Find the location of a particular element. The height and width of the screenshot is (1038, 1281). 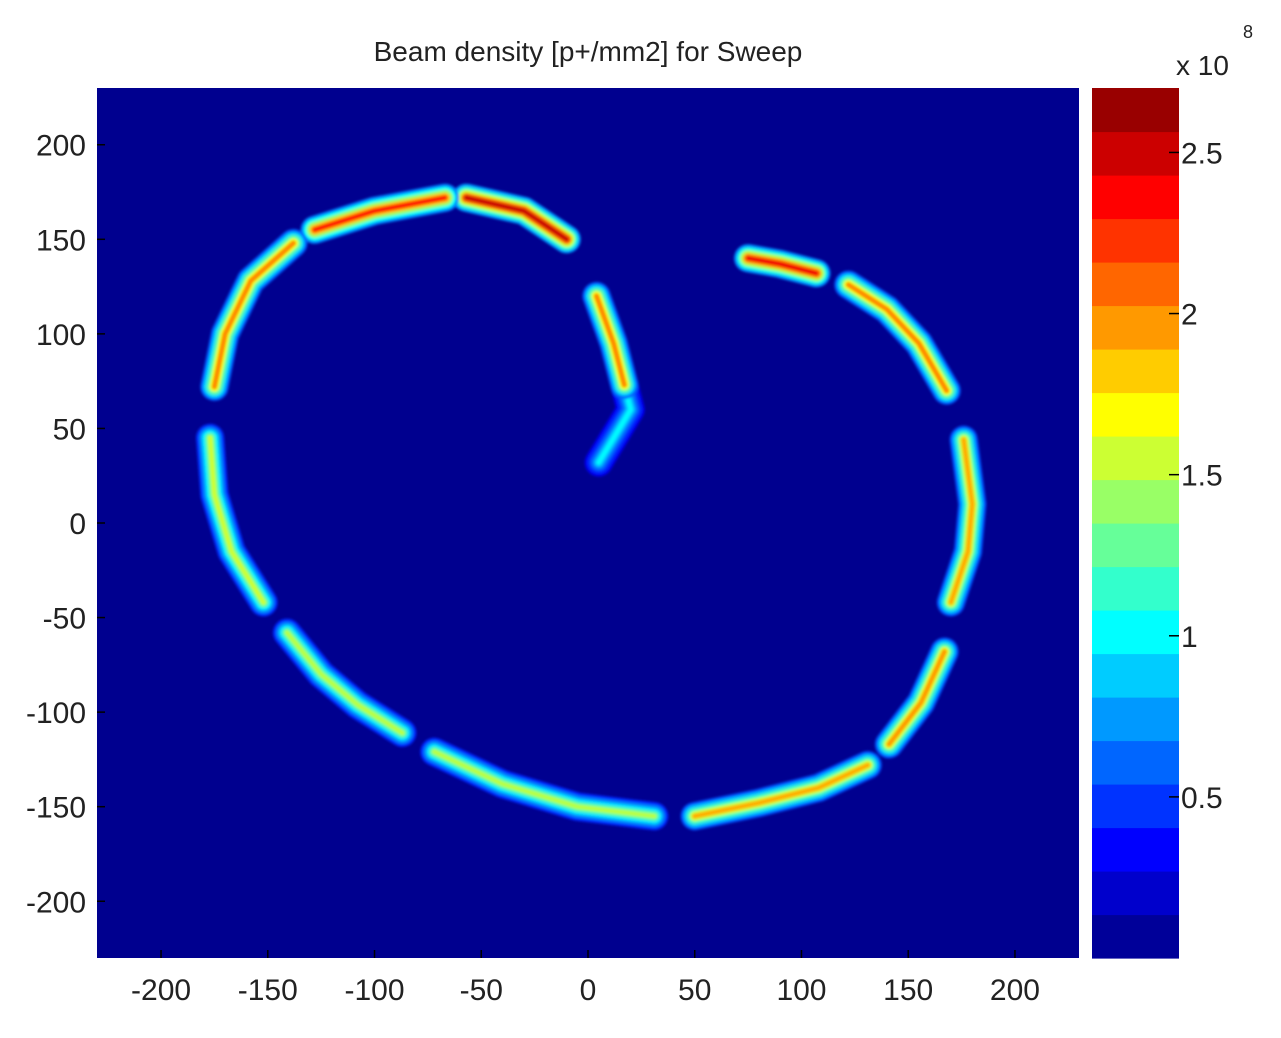

x-tick-label: 0 is located at coordinates (588, 990).